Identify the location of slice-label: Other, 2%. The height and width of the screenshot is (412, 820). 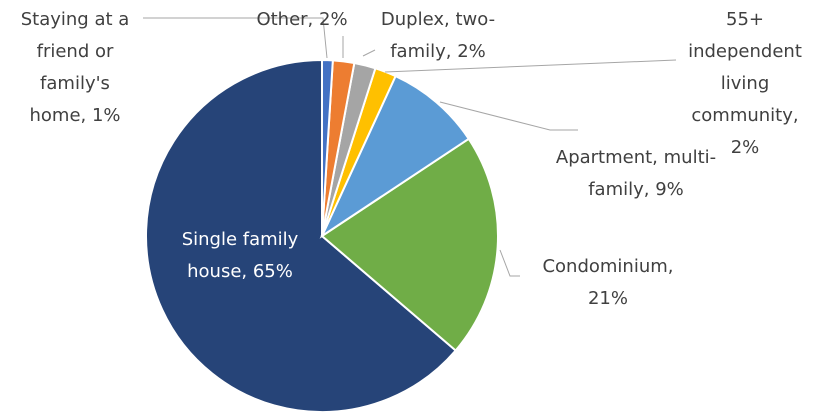
(302, 19).